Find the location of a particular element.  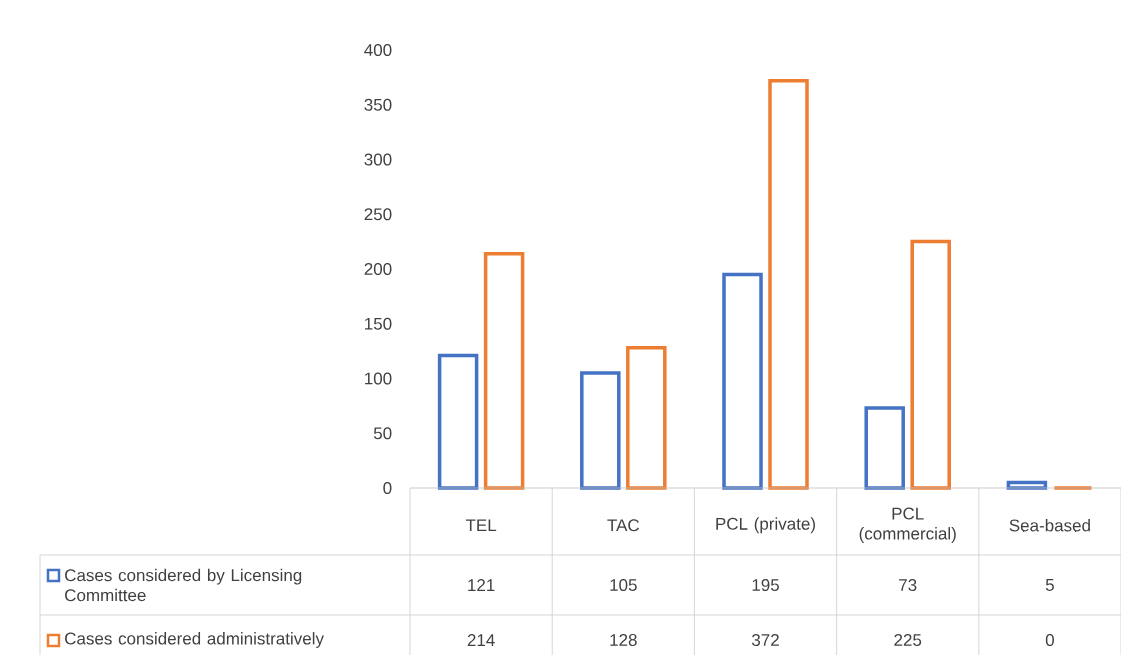

data-label: 5 is located at coordinates (1049, 585).